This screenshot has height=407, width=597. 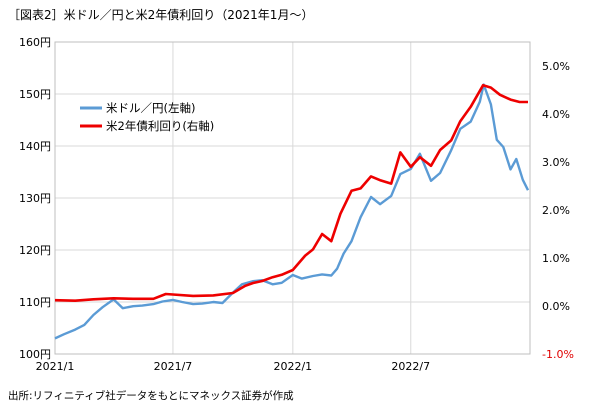 What do you see at coordinates (55, 366) in the screenshot?
I see `x-tick-label: 2021/1` at bounding box center [55, 366].